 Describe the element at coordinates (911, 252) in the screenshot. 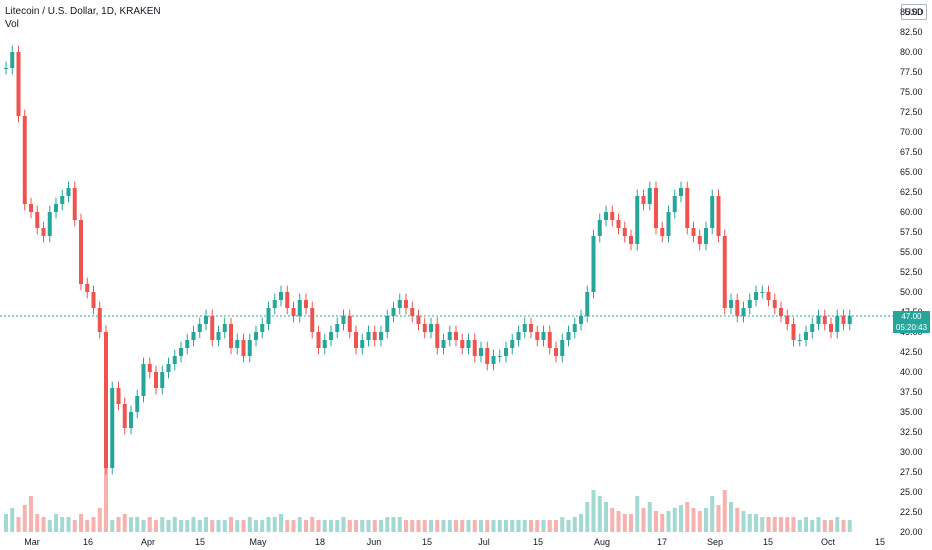

I see `price-tick-label: 55.00` at that location.